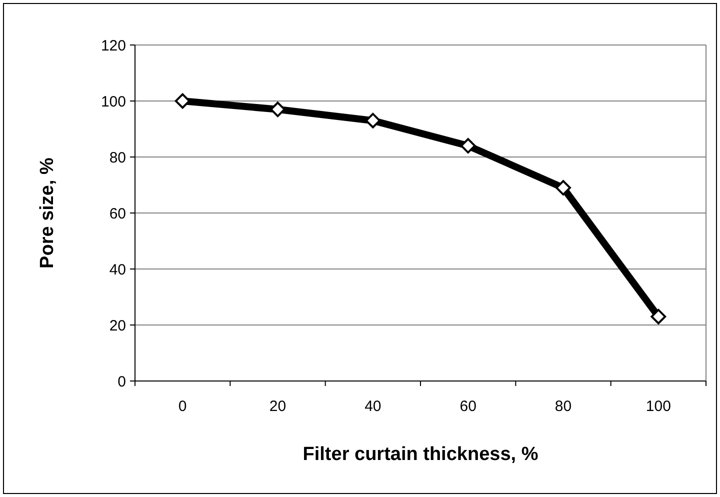 This screenshot has width=720, height=497. Describe the element at coordinates (117, 269) in the screenshot. I see `y-tick-label: 40` at that location.